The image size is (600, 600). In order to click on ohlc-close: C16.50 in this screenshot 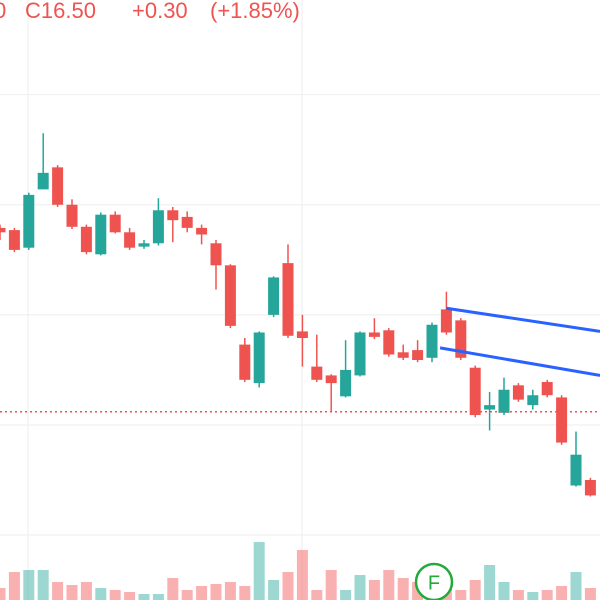, I will do `click(60, 11)`.